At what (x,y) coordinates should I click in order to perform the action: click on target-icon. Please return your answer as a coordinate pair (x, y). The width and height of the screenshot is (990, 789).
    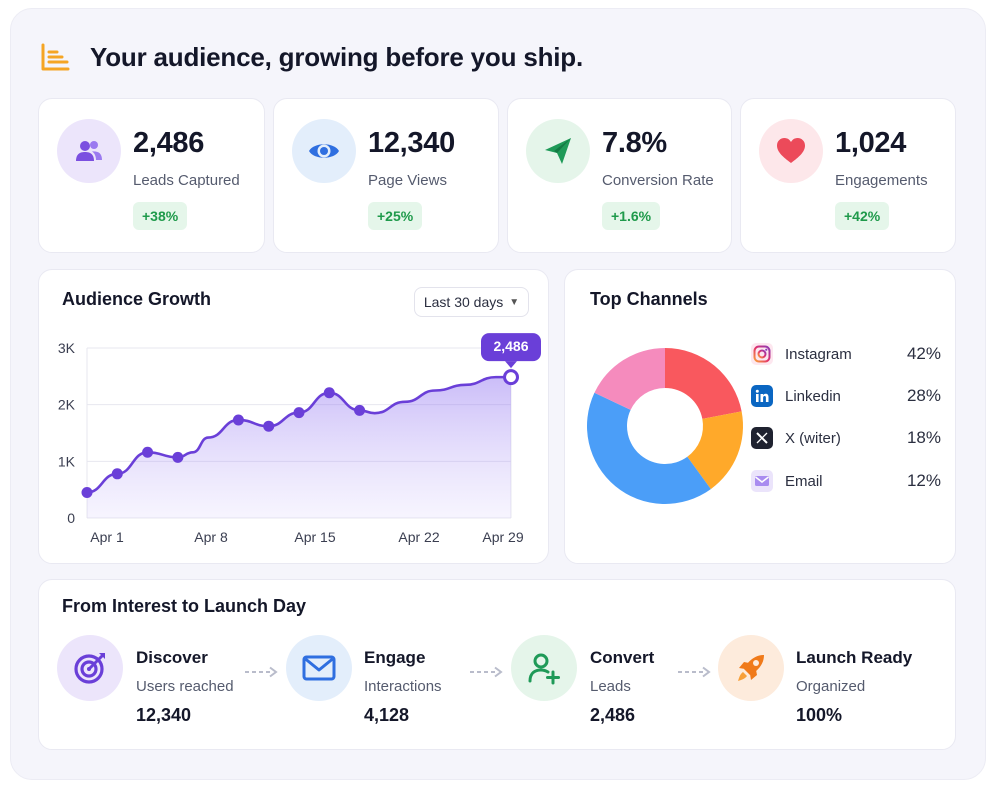
    Looking at the image, I should click on (89, 668).